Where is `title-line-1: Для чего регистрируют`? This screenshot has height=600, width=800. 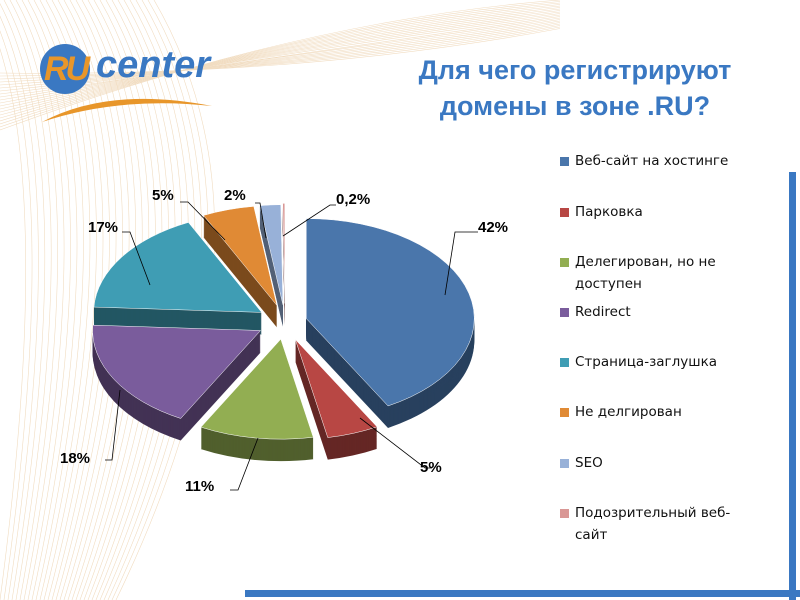 title-line-1: Для чего регистрируют is located at coordinates (575, 70).